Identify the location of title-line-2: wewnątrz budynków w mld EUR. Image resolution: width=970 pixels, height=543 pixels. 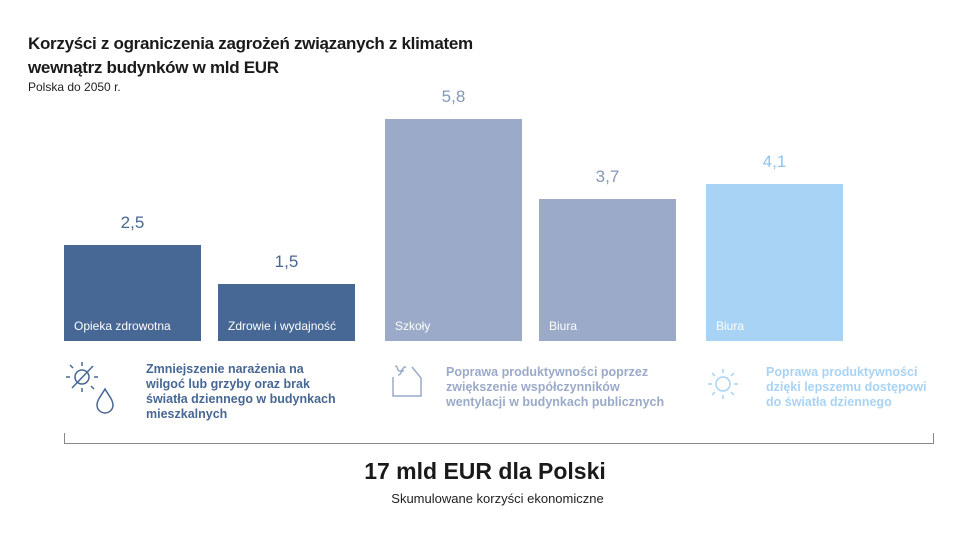
(153, 67).